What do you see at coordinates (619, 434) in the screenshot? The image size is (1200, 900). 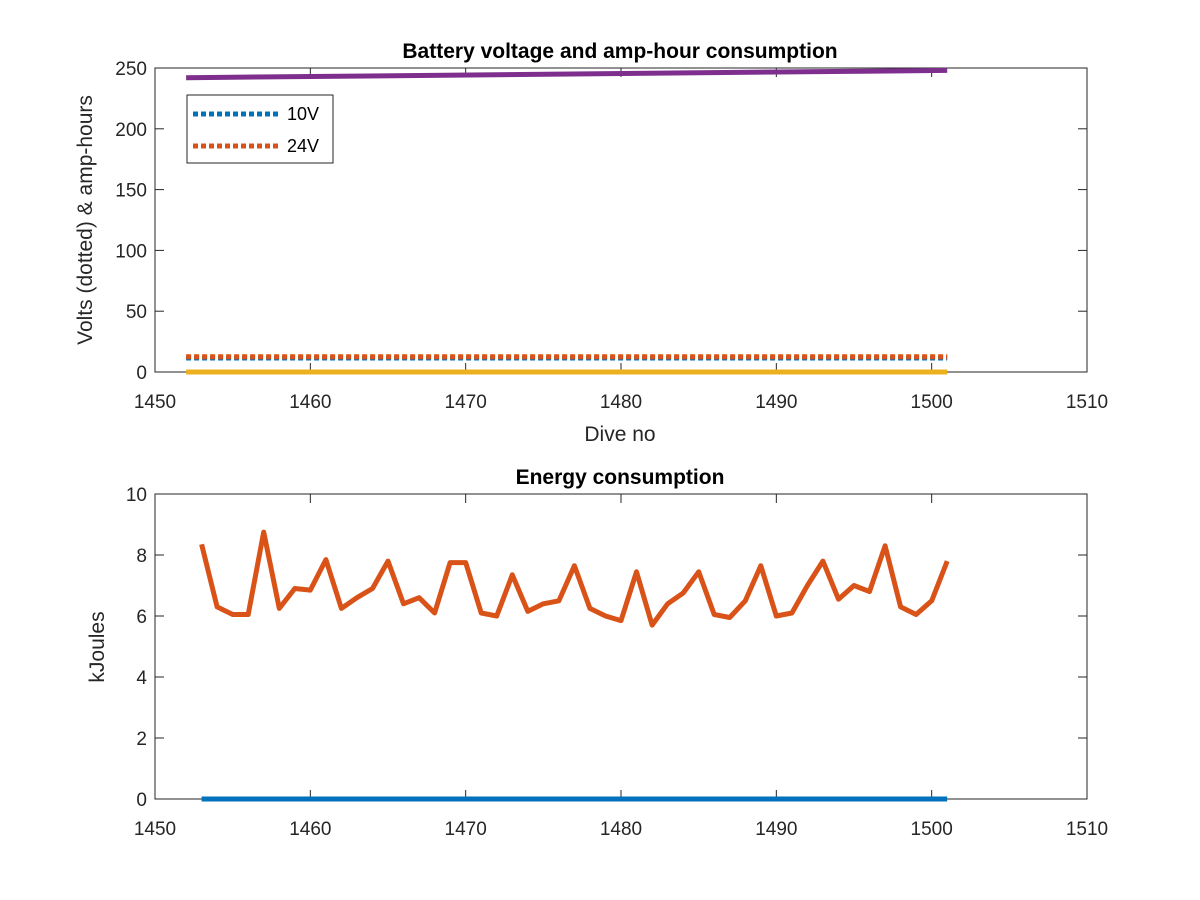 I see `battery-chart-xlabel: Dive no` at bounding box center [619, 434].